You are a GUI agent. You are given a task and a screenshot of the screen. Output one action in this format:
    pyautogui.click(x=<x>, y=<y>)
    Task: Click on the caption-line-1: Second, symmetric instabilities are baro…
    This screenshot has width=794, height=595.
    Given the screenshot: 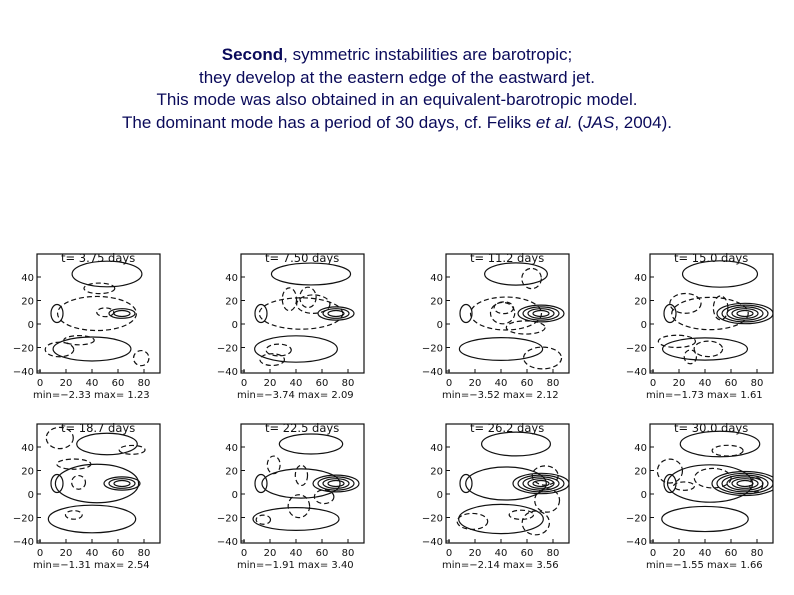 What is the action you would take?
    pyautogui.click(x=397, y=55)
    